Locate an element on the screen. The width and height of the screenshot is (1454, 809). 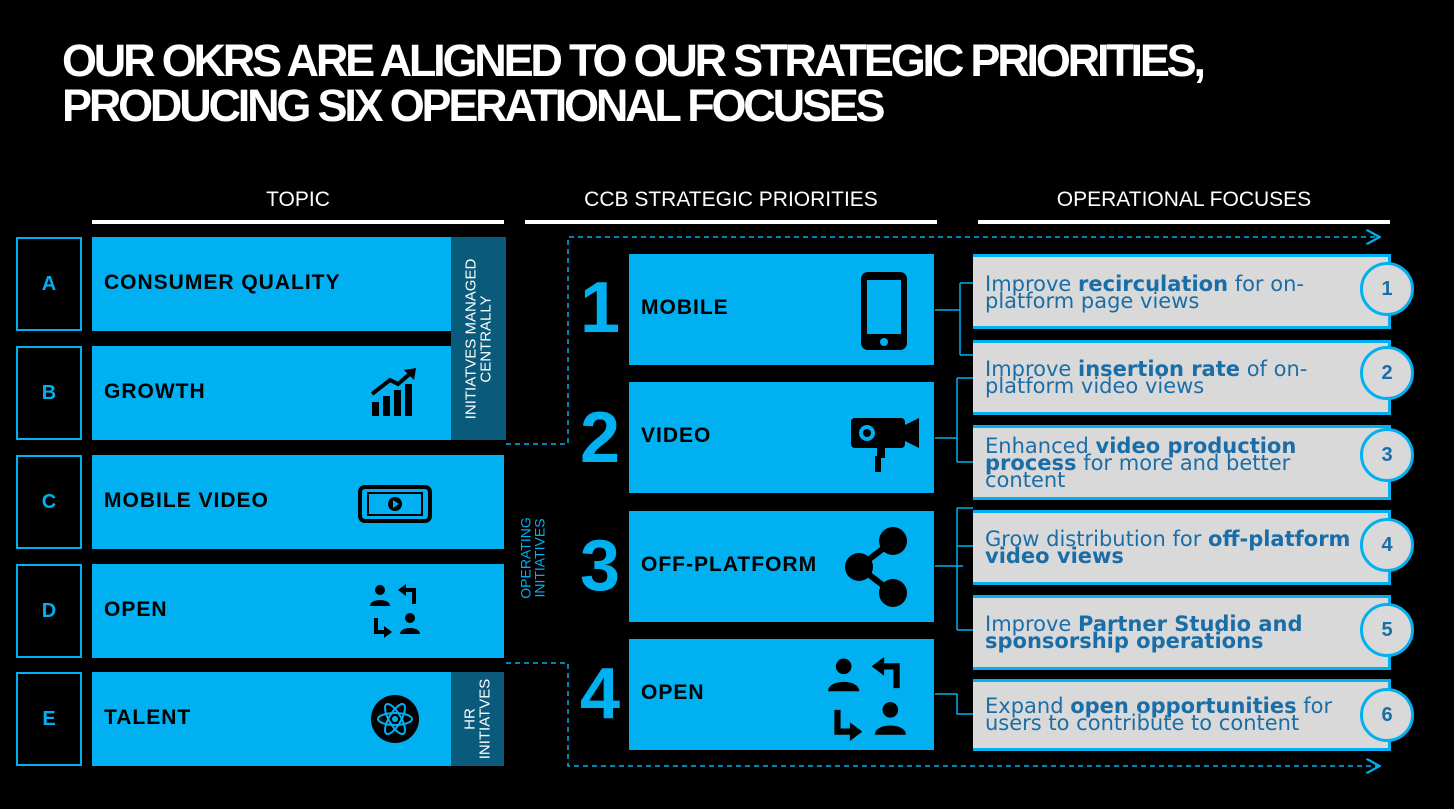
priority-label: VIDEO is located at coordinates (676, 435).